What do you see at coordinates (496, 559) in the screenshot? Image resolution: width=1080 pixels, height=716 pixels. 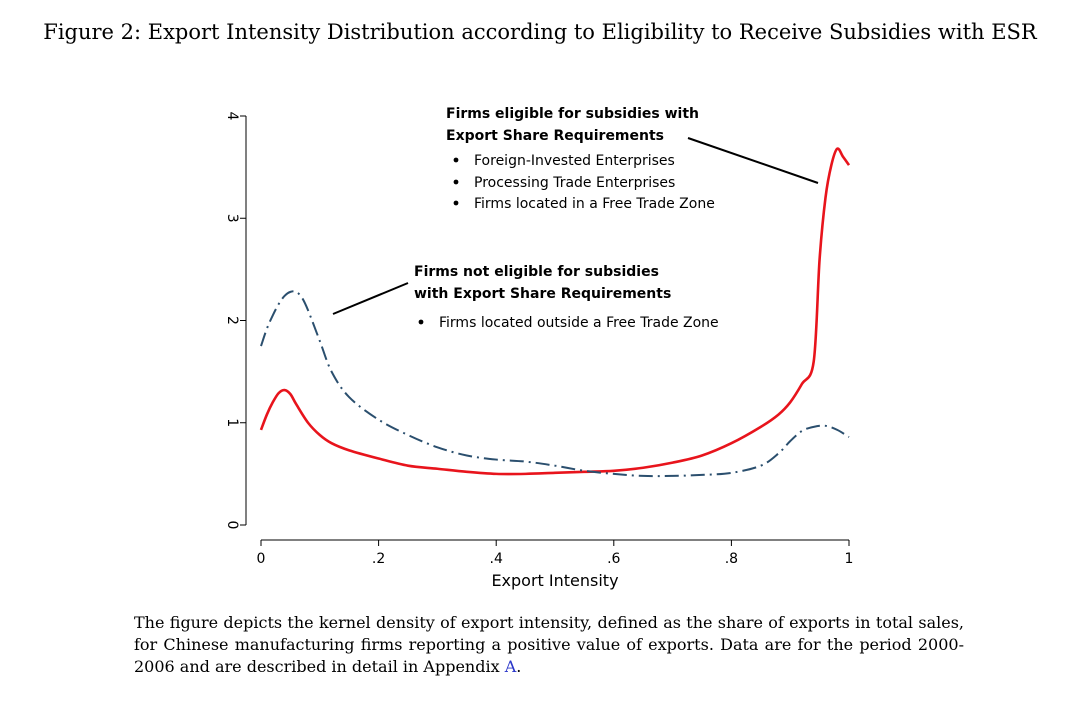 I see `x-tick-label: .4` at bounding box center [496, 559].